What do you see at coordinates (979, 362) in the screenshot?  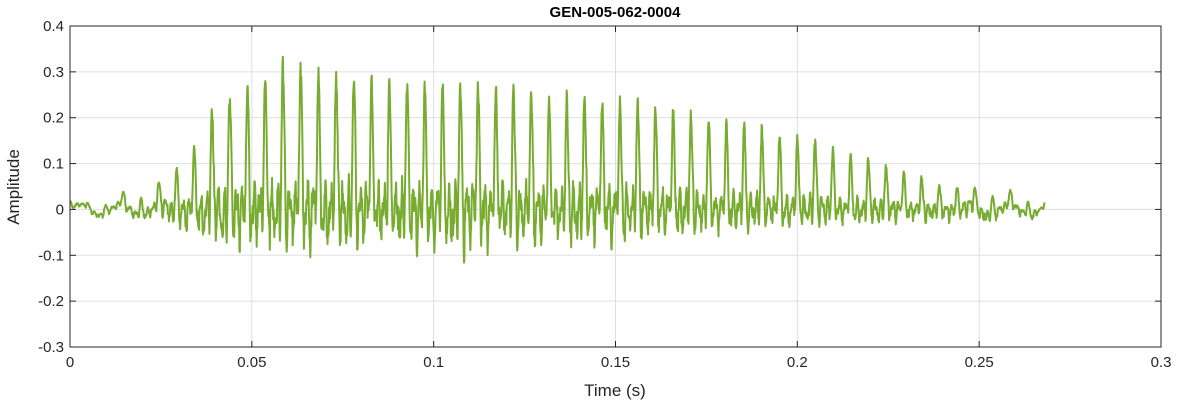 I see `x-tick-label: 0.25` at bounding box center [979, 362].